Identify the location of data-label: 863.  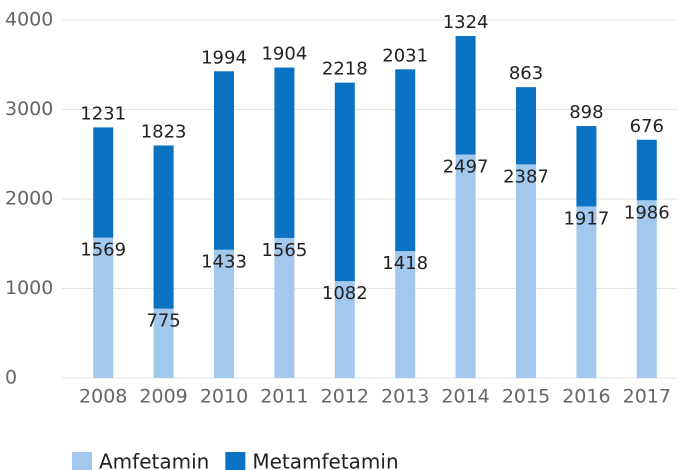
(526, 73).